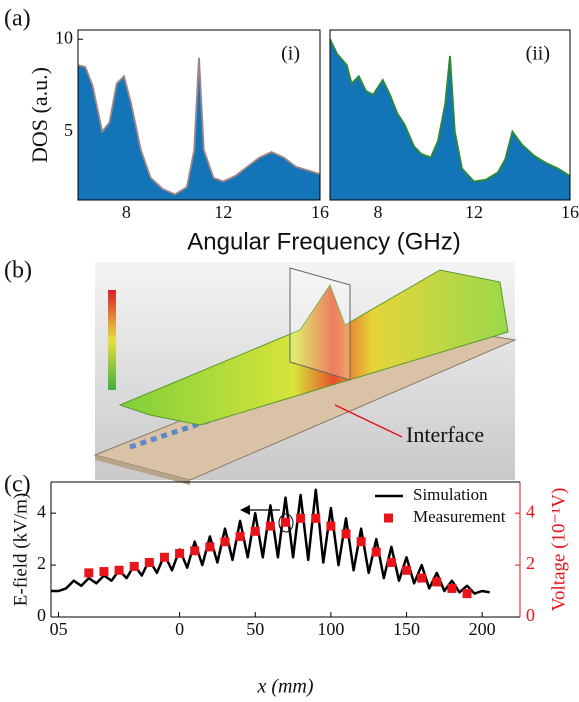 This screenshot has height=702, width=579. I want to click on x-axis-label: Angular Frequency (GHz), so click(323, 241).